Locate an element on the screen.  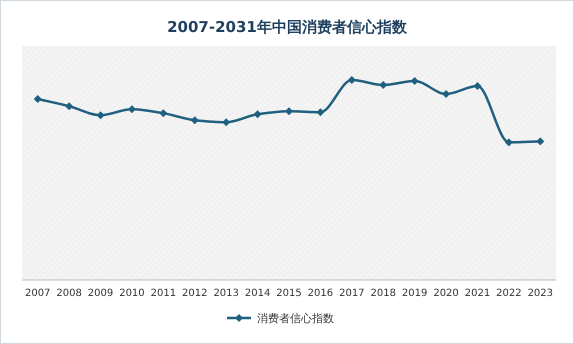
x-tick-label: 2018 is located at coordinates (383, 293).